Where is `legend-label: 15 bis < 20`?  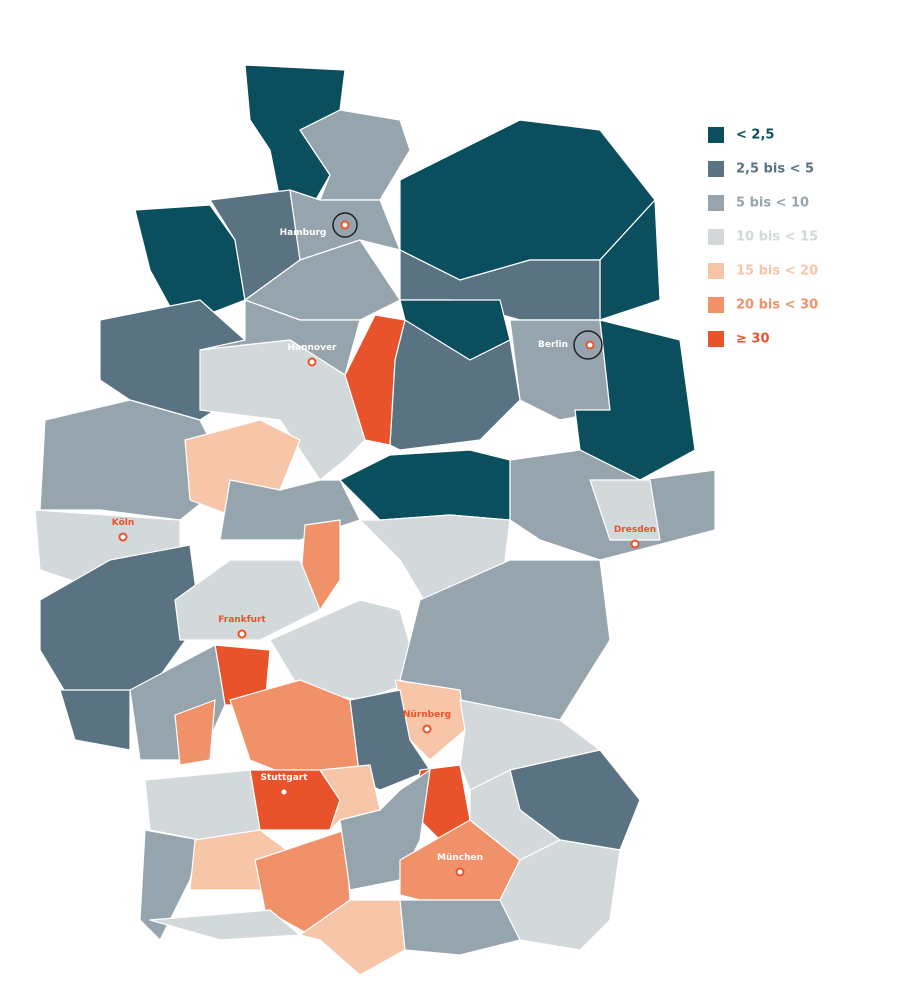
legend-label: 15 bis < 20 is located at coordinates (777, 271).